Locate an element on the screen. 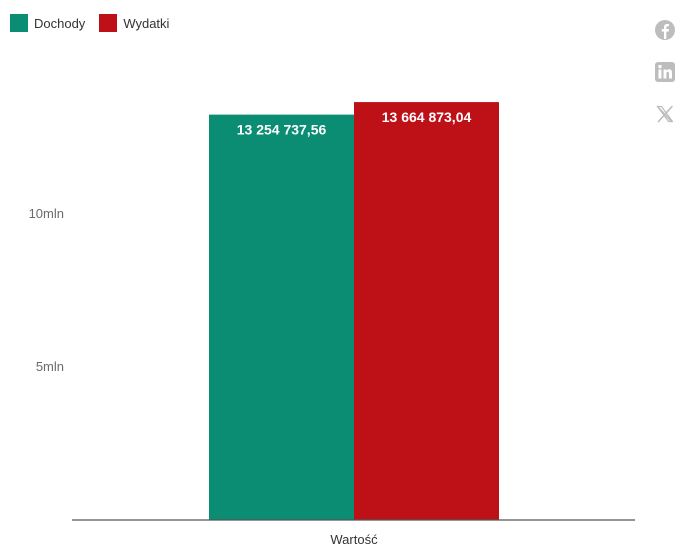 The image size is (679, 547). x-twitter-icon is located at coordinates (665, 114).